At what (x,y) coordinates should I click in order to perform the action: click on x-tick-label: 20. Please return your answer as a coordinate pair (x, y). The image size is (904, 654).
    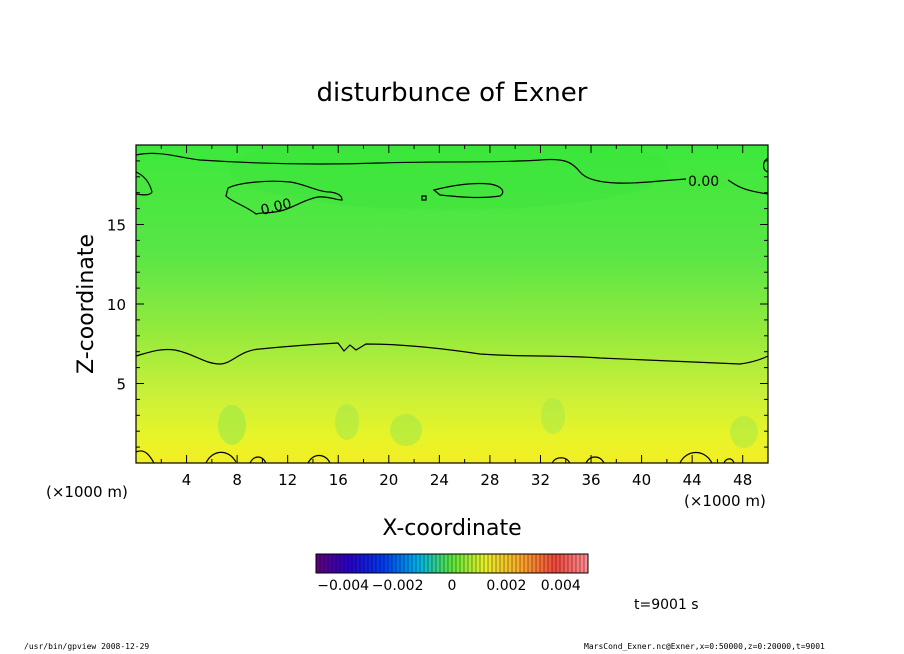
    Looking at the image, I should click on (388, 480).